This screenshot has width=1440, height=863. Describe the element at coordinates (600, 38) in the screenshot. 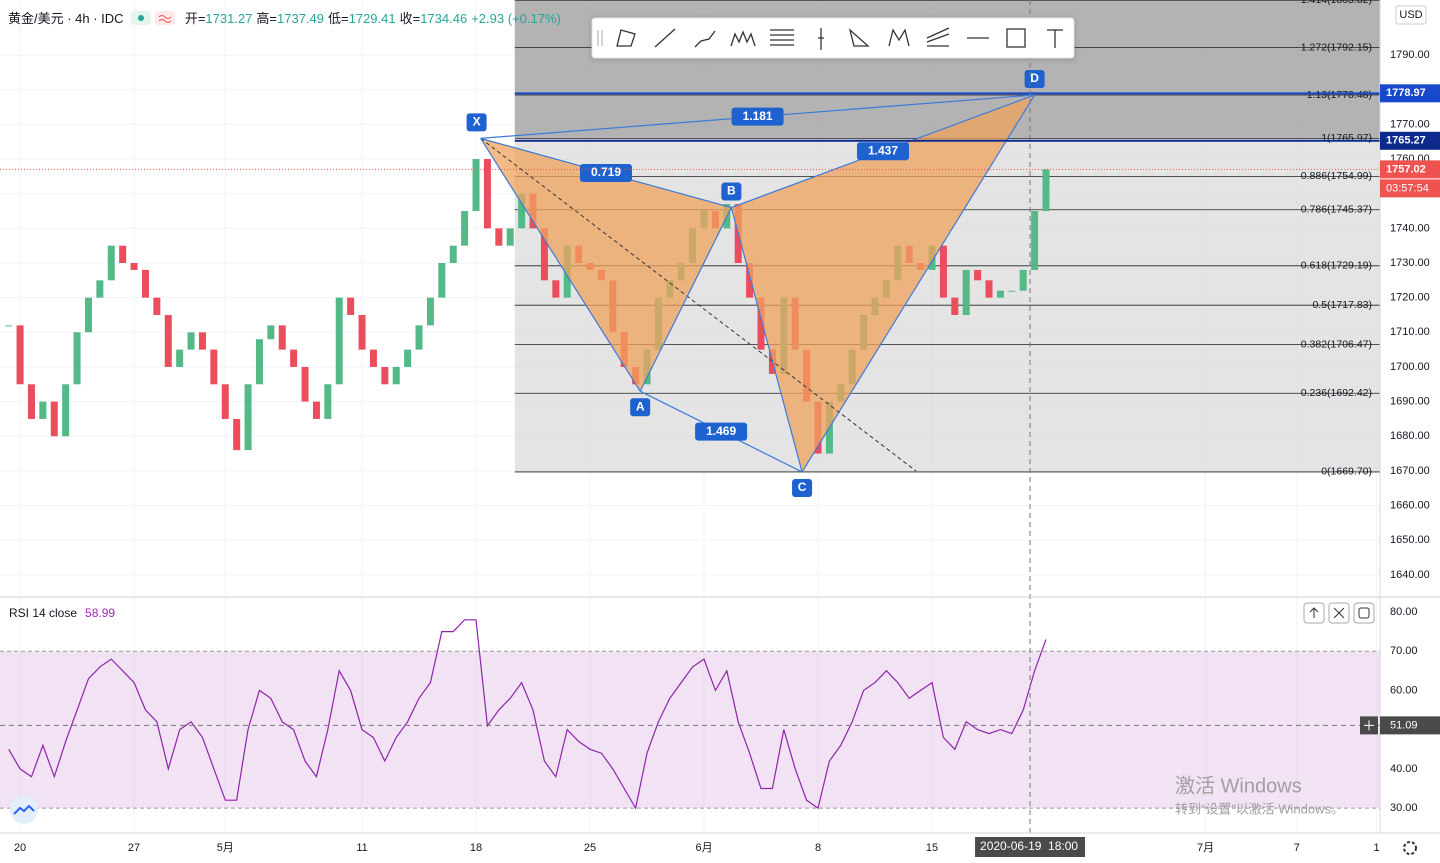

I see `drag-handle` at that location.